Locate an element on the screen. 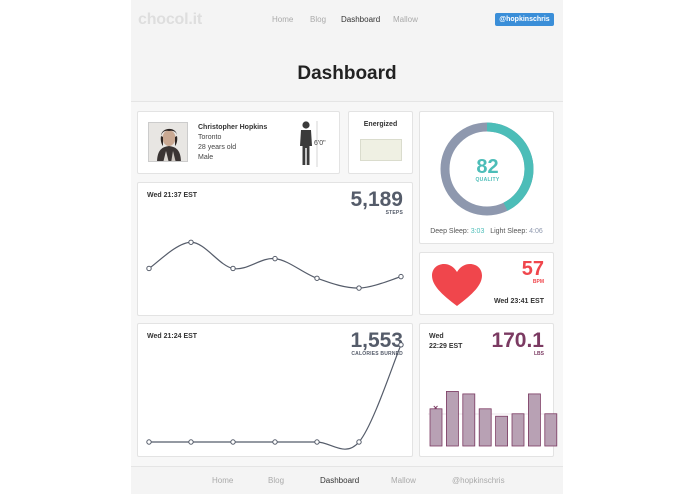 This screenshot has height=494, width=695. steps-line-chart is located at coordinates (275, 265).